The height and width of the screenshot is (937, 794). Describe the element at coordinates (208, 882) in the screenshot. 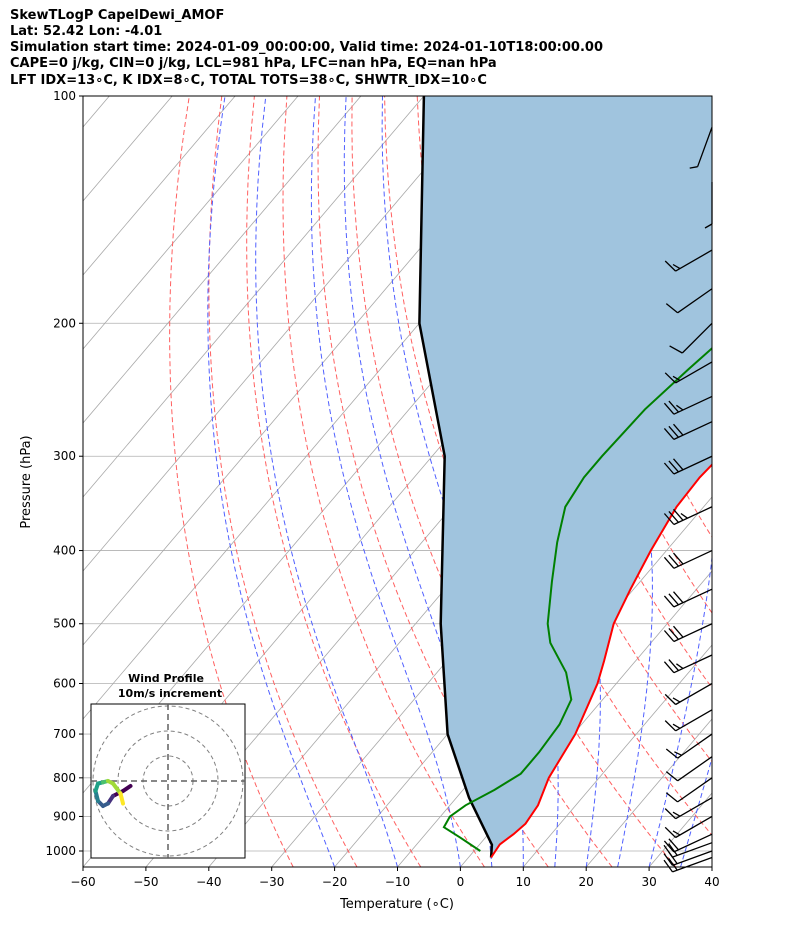

I see `x-tick-label: −40` at that location.